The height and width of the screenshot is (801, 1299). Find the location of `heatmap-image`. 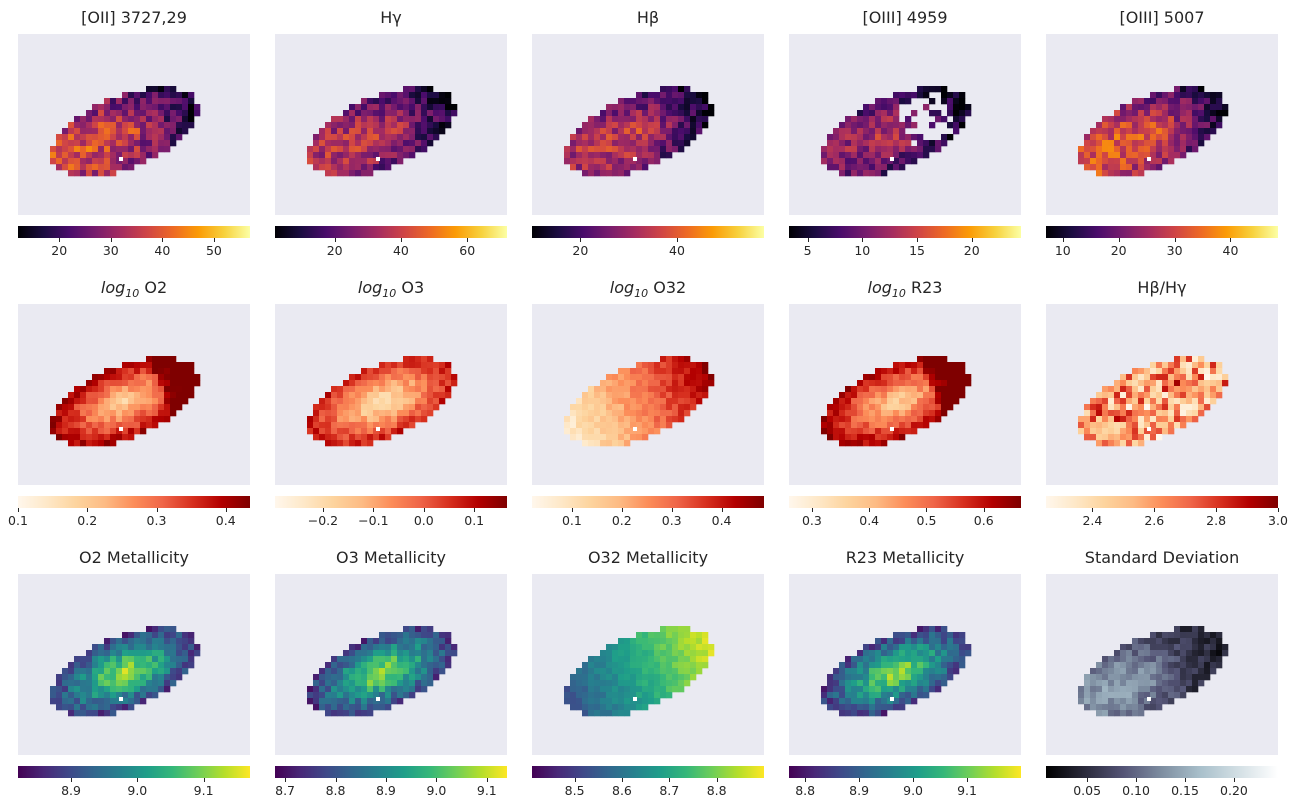

heatmap-image is located at coordinates (391, 124).